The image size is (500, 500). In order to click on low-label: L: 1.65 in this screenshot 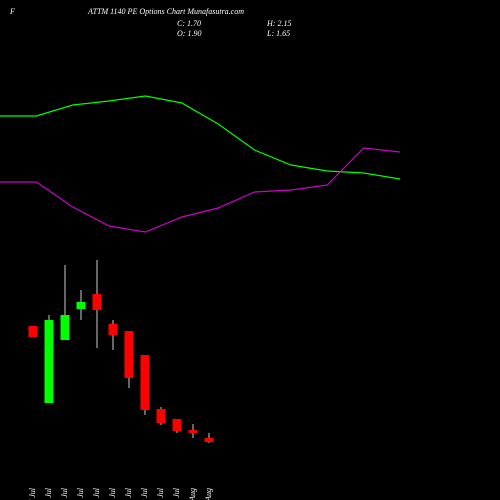, I will do `click(278, 33)`.